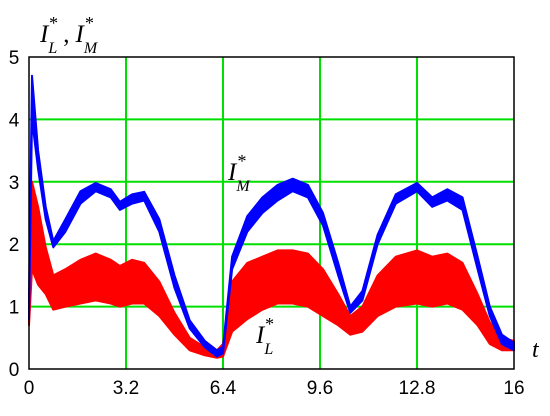 This screenshot has width=550, height=416. Describe the element at coordinates (29, 388) in the screenshot. I see `x-tick-label: 0` at that location.